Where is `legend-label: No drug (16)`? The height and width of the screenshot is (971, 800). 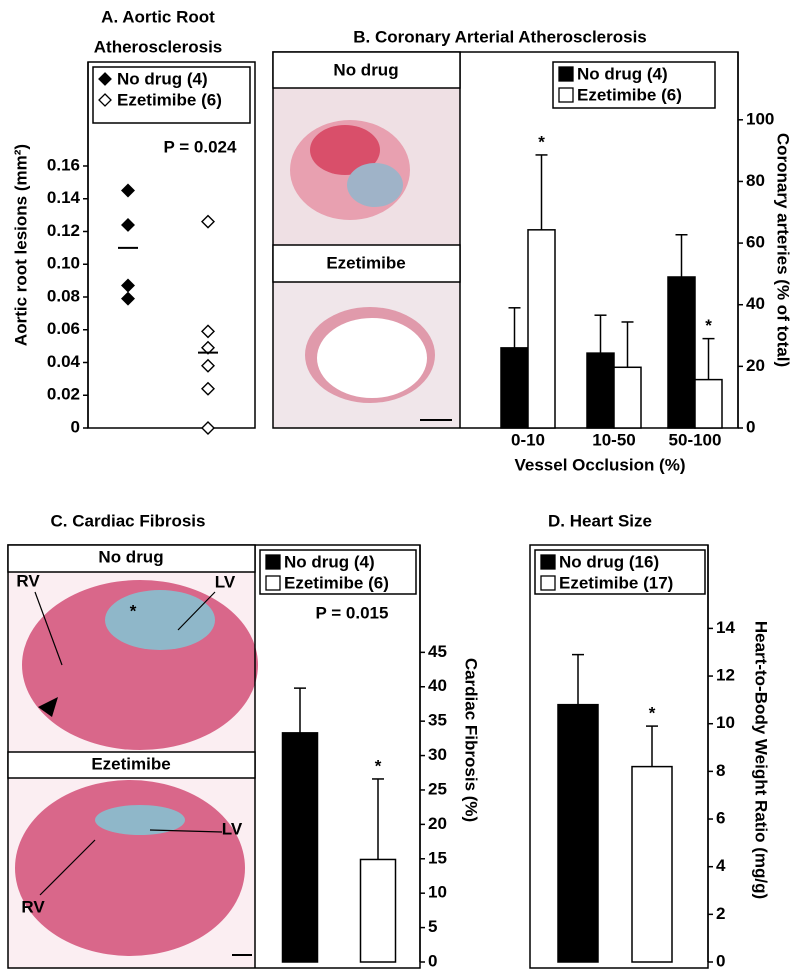
legend-label: No drug (16) is located at coordinates (609, 561).